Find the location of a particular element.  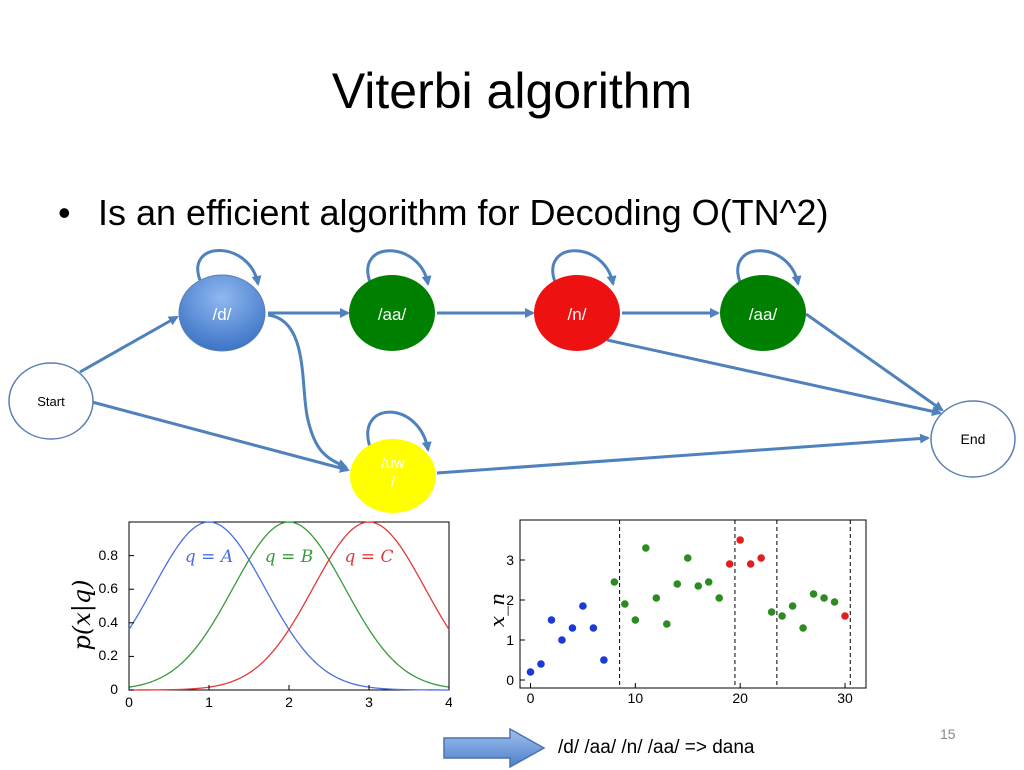

x-tick-label: 10 is located at coordinates (636, 698).